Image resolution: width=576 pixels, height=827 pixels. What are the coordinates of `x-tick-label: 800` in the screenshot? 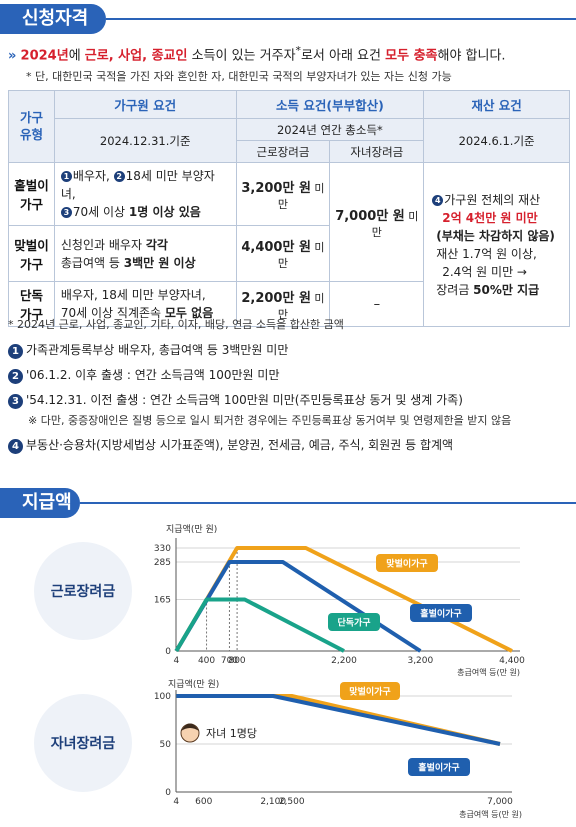 It's located at (236, 661).